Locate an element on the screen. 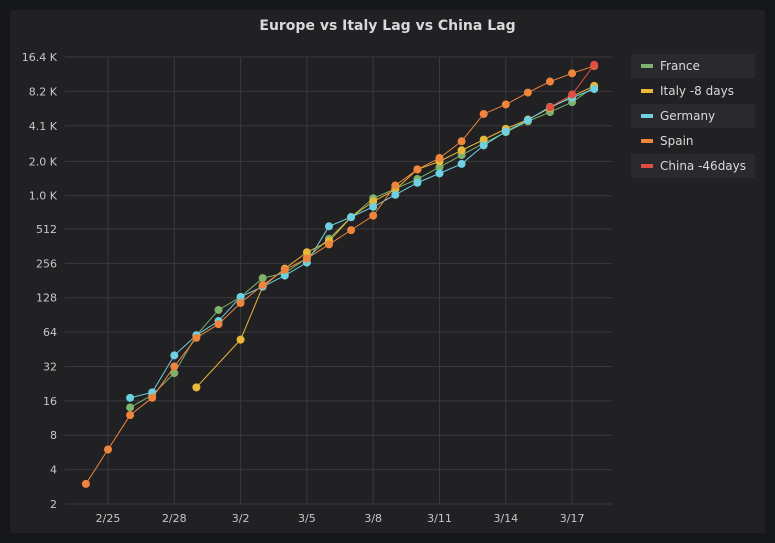 This screenshot has height=543, width=775. x-tick-label: 3/2 is located at coordinates (241, 518).